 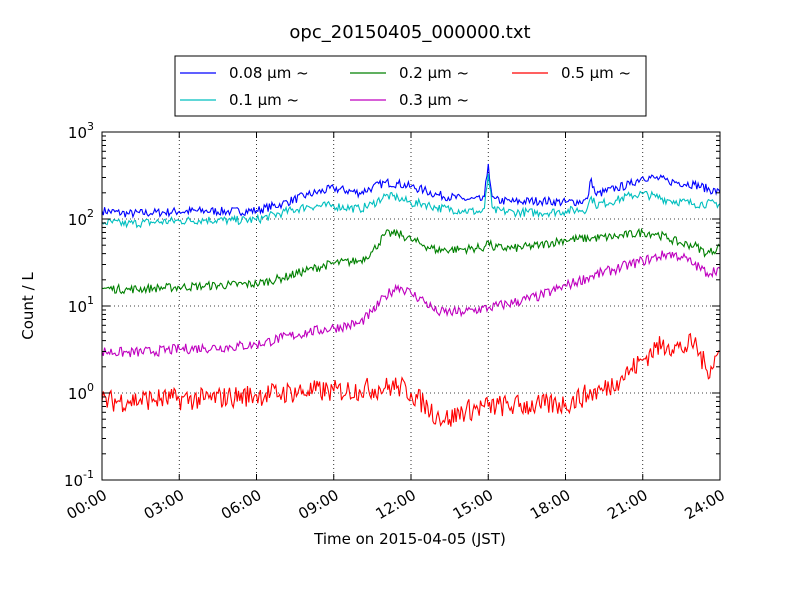 I want to click on legend-box, so click(x=410, y=86).